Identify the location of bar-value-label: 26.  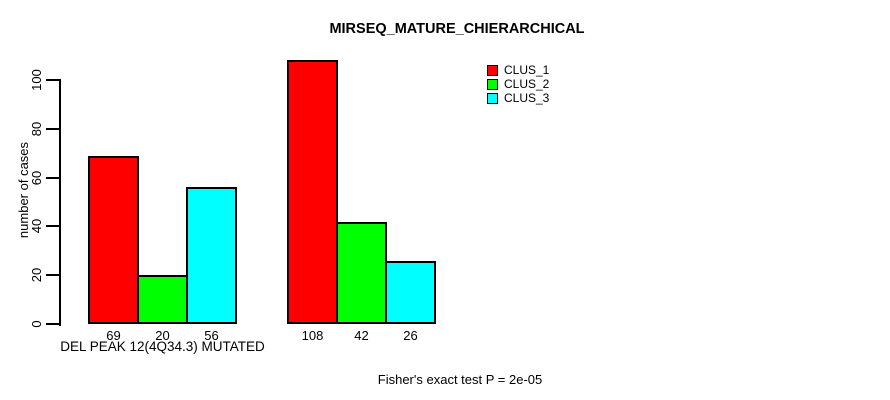
(410, 335).